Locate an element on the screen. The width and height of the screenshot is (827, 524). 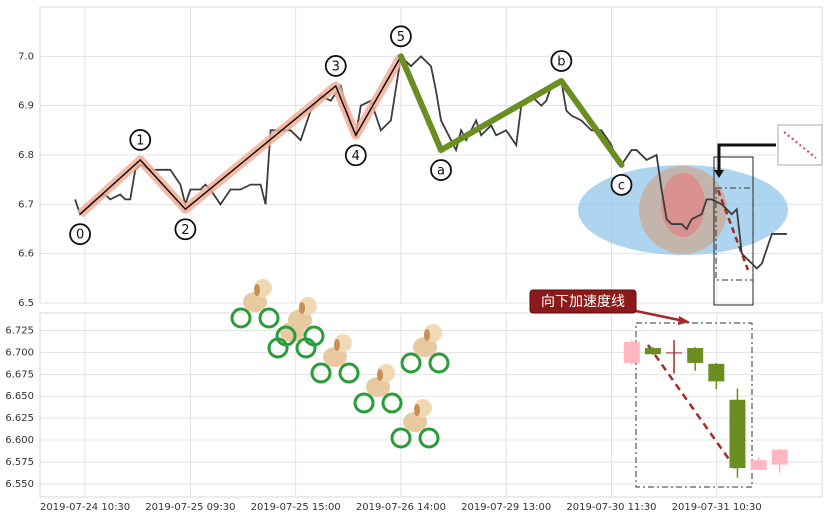
y-tick-label: 6.725 is located at coordinates (19, 331).